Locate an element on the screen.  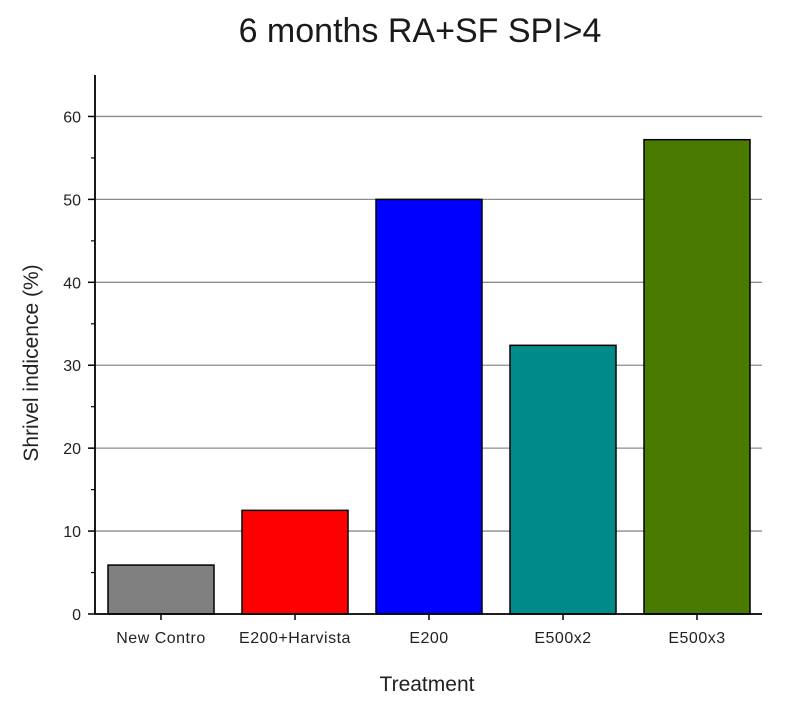
x-tick-label: E500x3 is located at coordinates (696, 638).